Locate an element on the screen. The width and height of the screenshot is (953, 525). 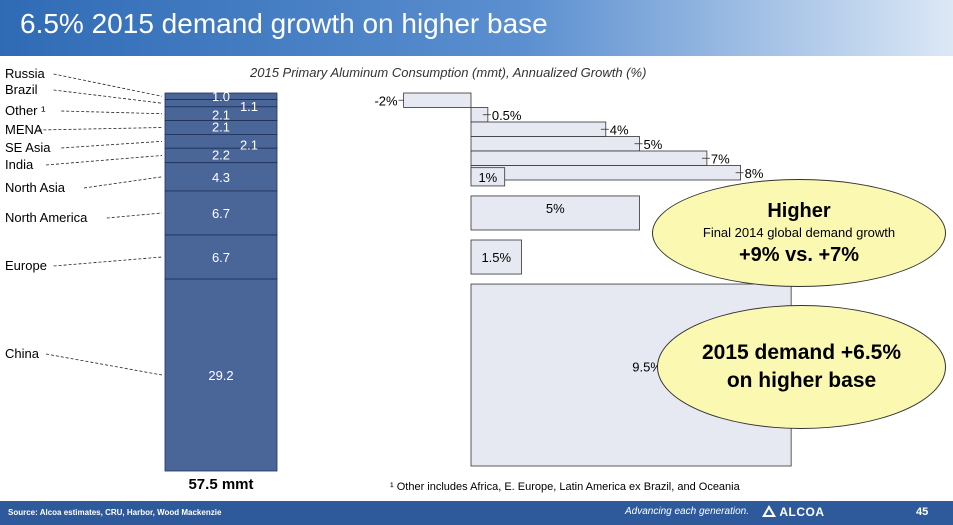
stack-value-label-5: 2.2 is located at coordinates (221, 154).